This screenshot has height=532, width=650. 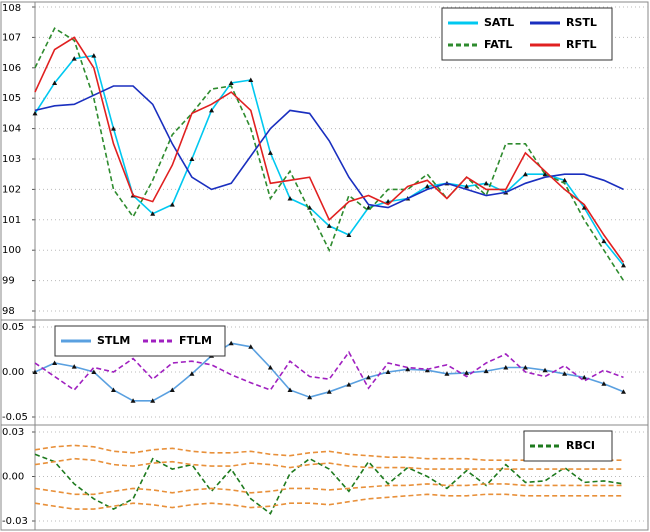 What do you see at coordinates (580, 445) in the screenshot?
I see `legend-label: RBCI` at bounding box center [580, 445].